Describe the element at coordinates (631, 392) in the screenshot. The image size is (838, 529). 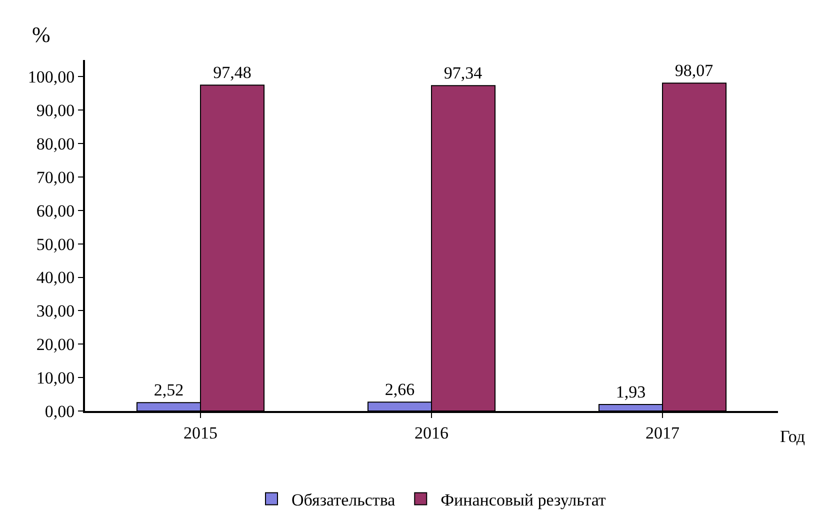
I see `data-label: 1,93` at that location.